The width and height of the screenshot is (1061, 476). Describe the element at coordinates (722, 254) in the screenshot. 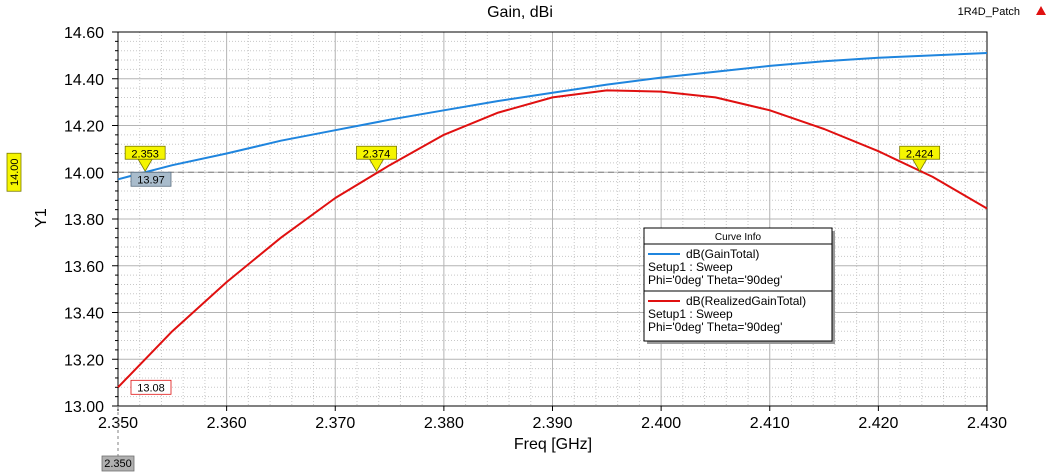

I see `legend-entry-name: dB(GainTotal)` at that location.